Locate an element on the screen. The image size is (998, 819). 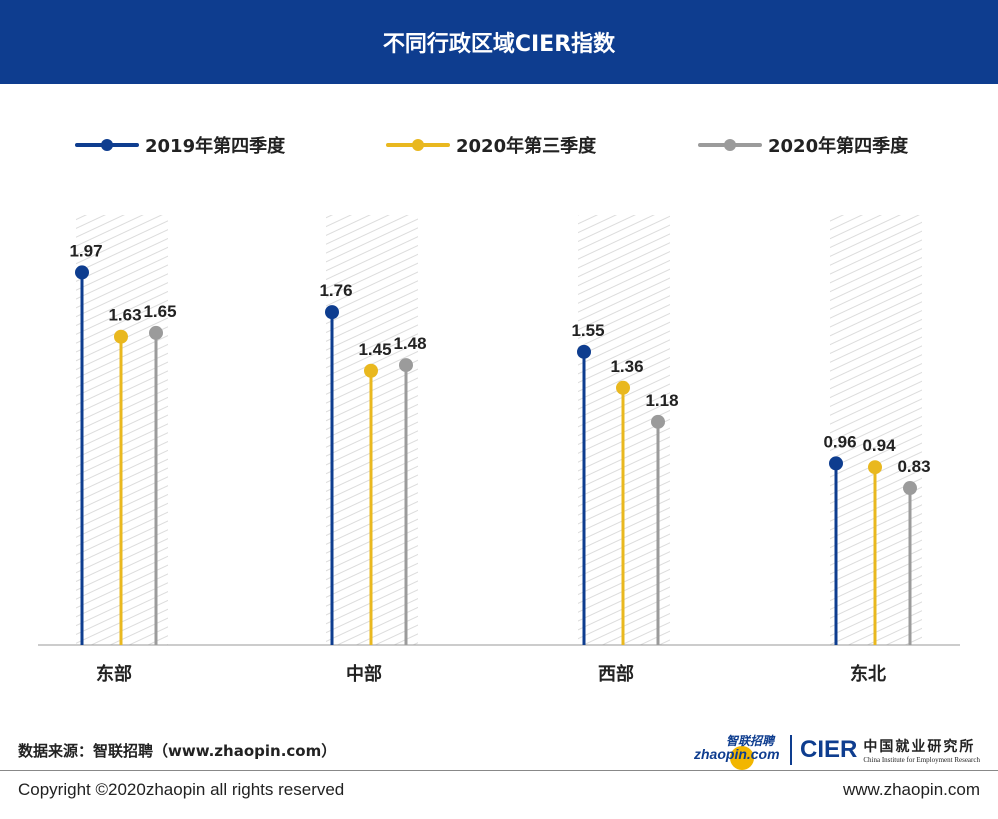
data-label: 1.76 is located at coordinates (335, 290).